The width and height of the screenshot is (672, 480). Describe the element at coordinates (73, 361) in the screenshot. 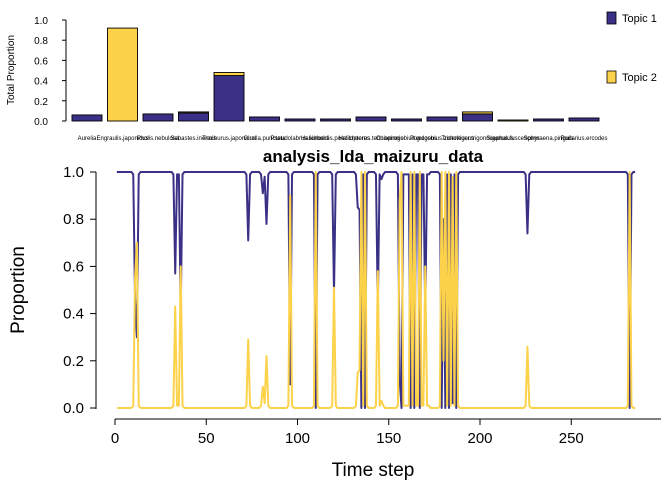

I see `bottom-y-tick-label: 0.2` at that location.